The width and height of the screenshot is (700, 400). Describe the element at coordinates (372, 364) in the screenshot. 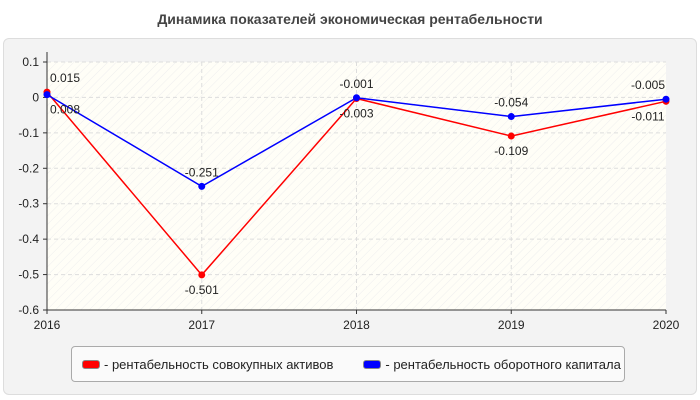

I see `legend-swatch-blue` at that location.